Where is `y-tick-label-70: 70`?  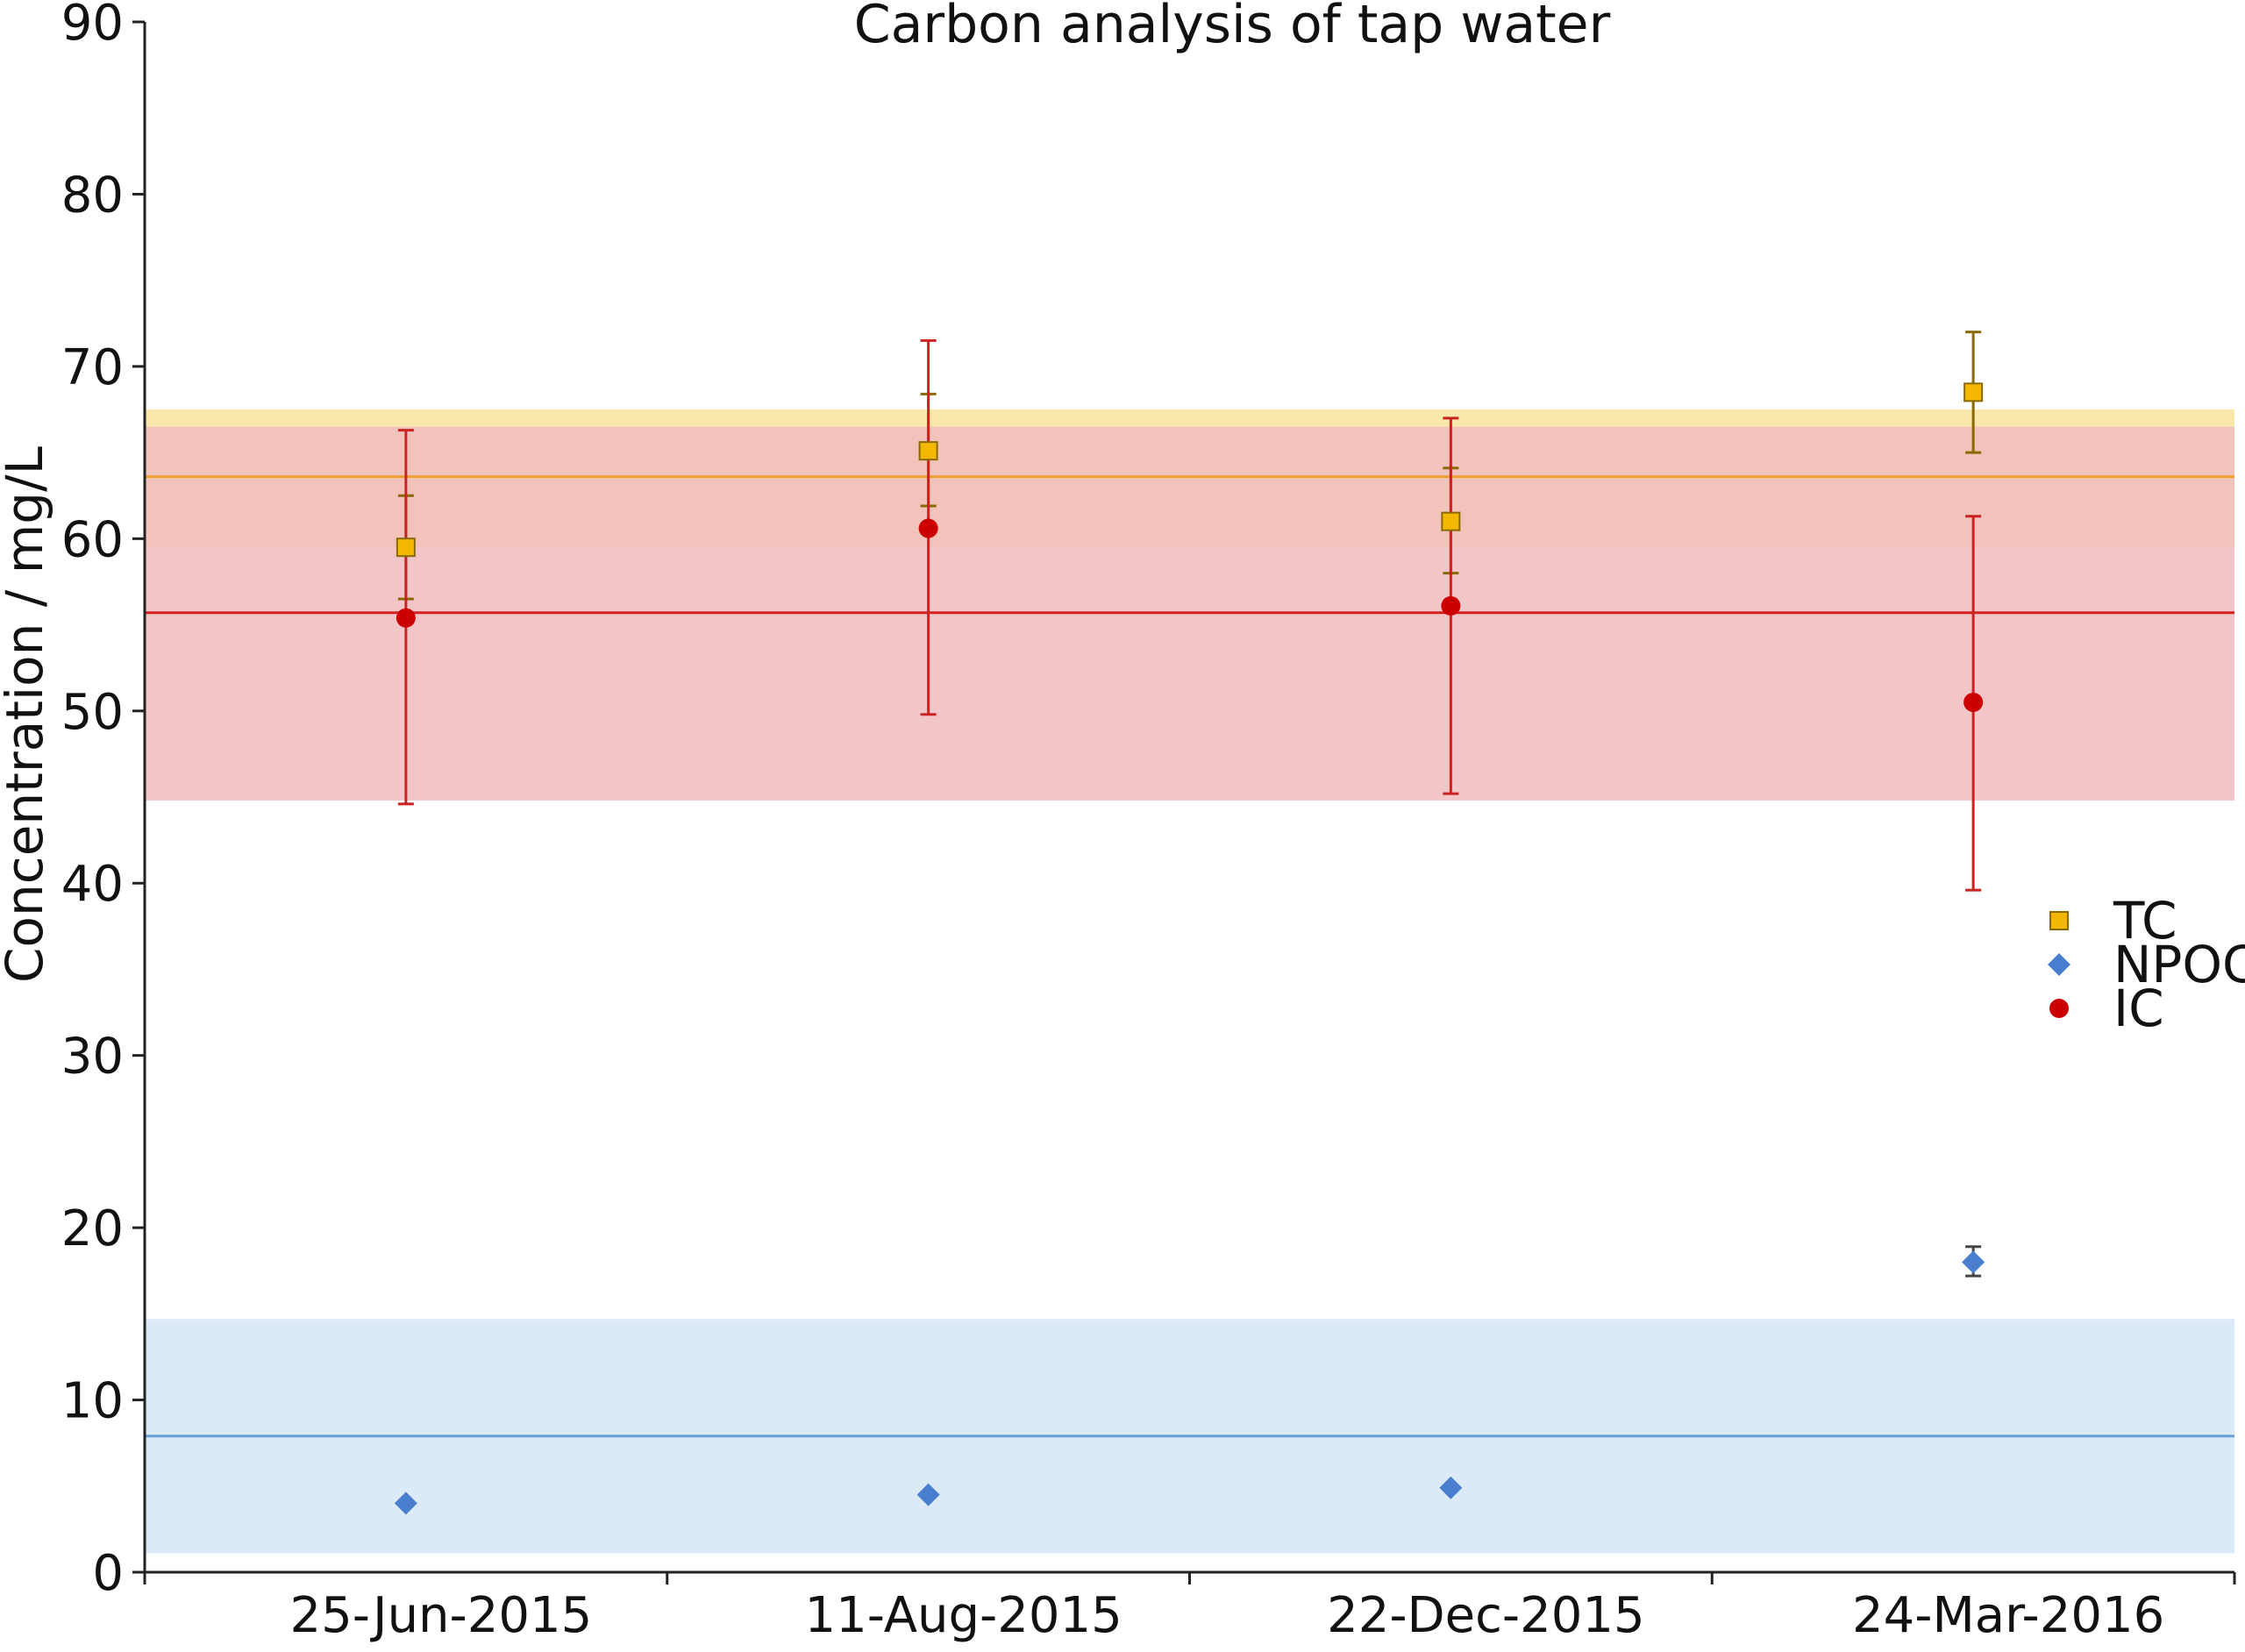 y-tick-label-70: 70 is located at coordinates (92, 367).